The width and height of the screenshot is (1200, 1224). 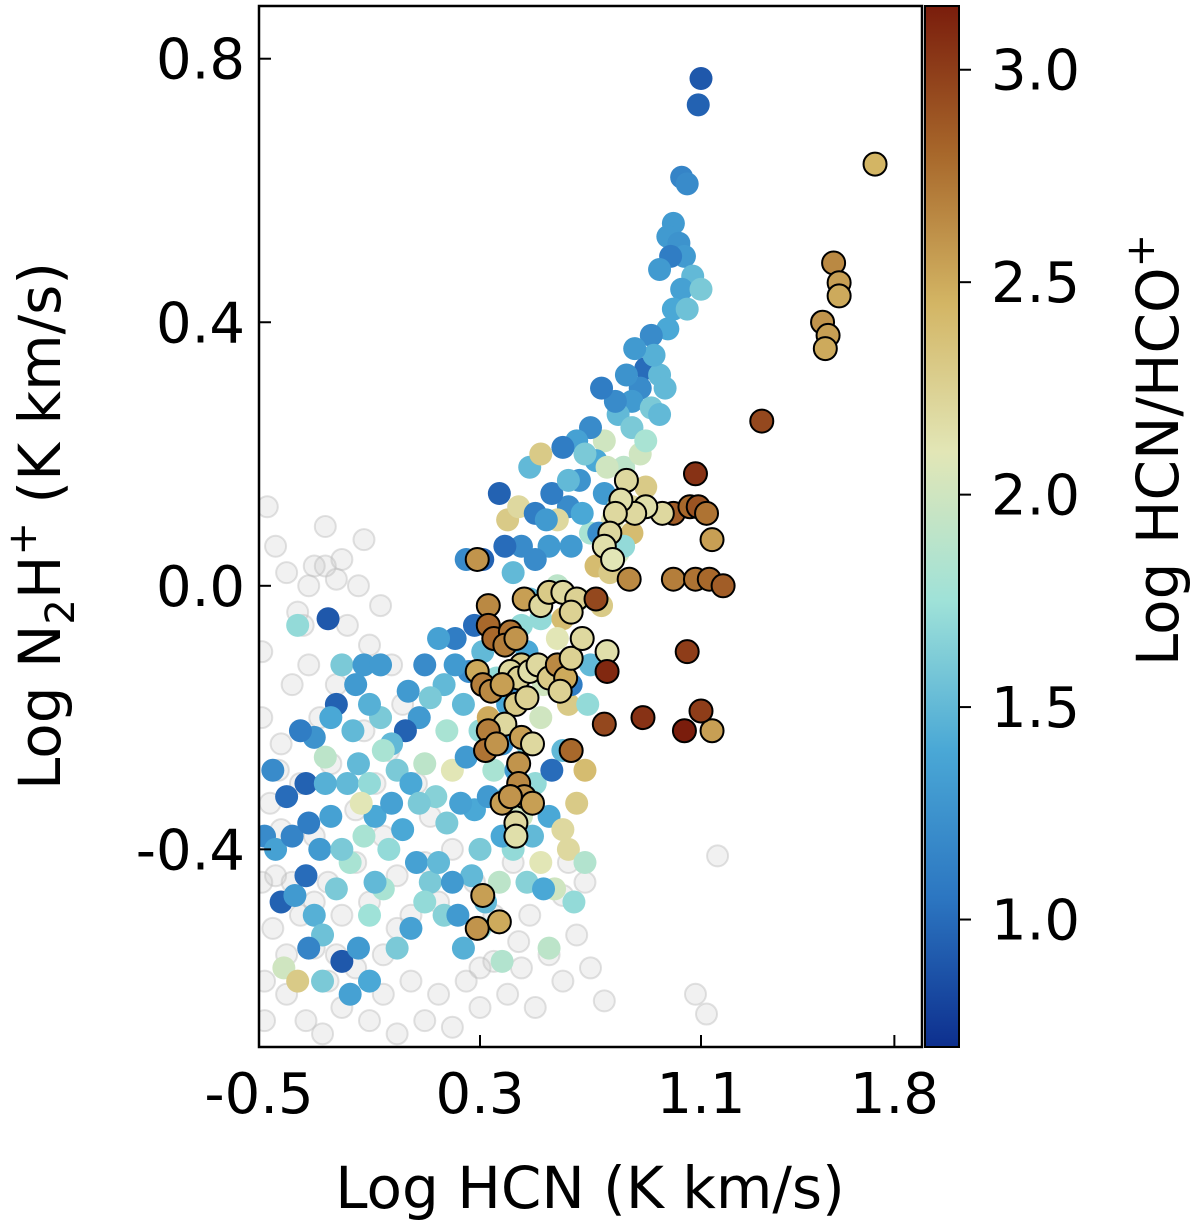 I want to click on colorbar, so click(x=942, y=526).